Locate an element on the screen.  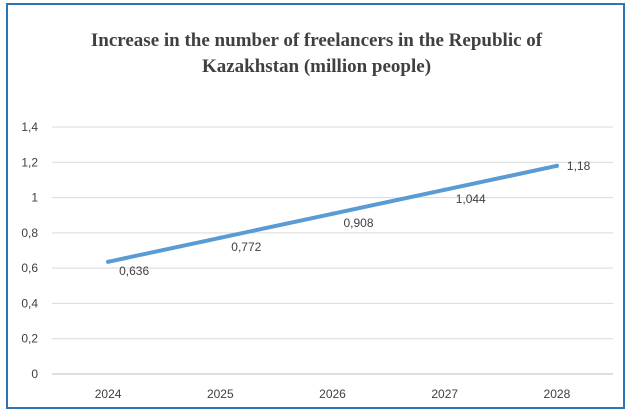
x-tick-label: 2026 is located at coordinates (332, 394).